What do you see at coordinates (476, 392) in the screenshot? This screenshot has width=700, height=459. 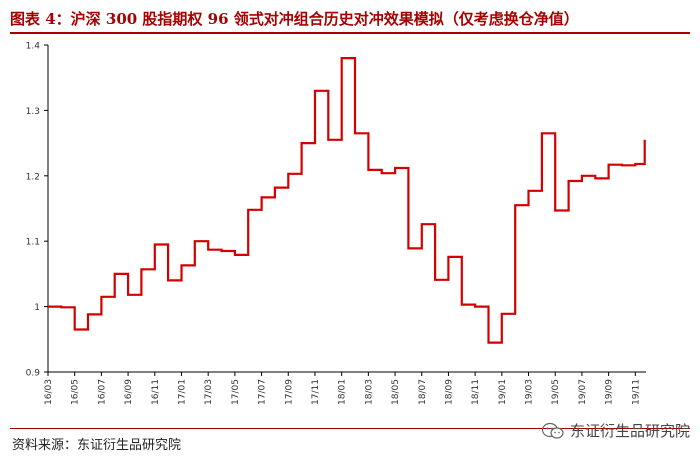 I see `x-tick-label: 18/11` at bounding box center [476, 392].